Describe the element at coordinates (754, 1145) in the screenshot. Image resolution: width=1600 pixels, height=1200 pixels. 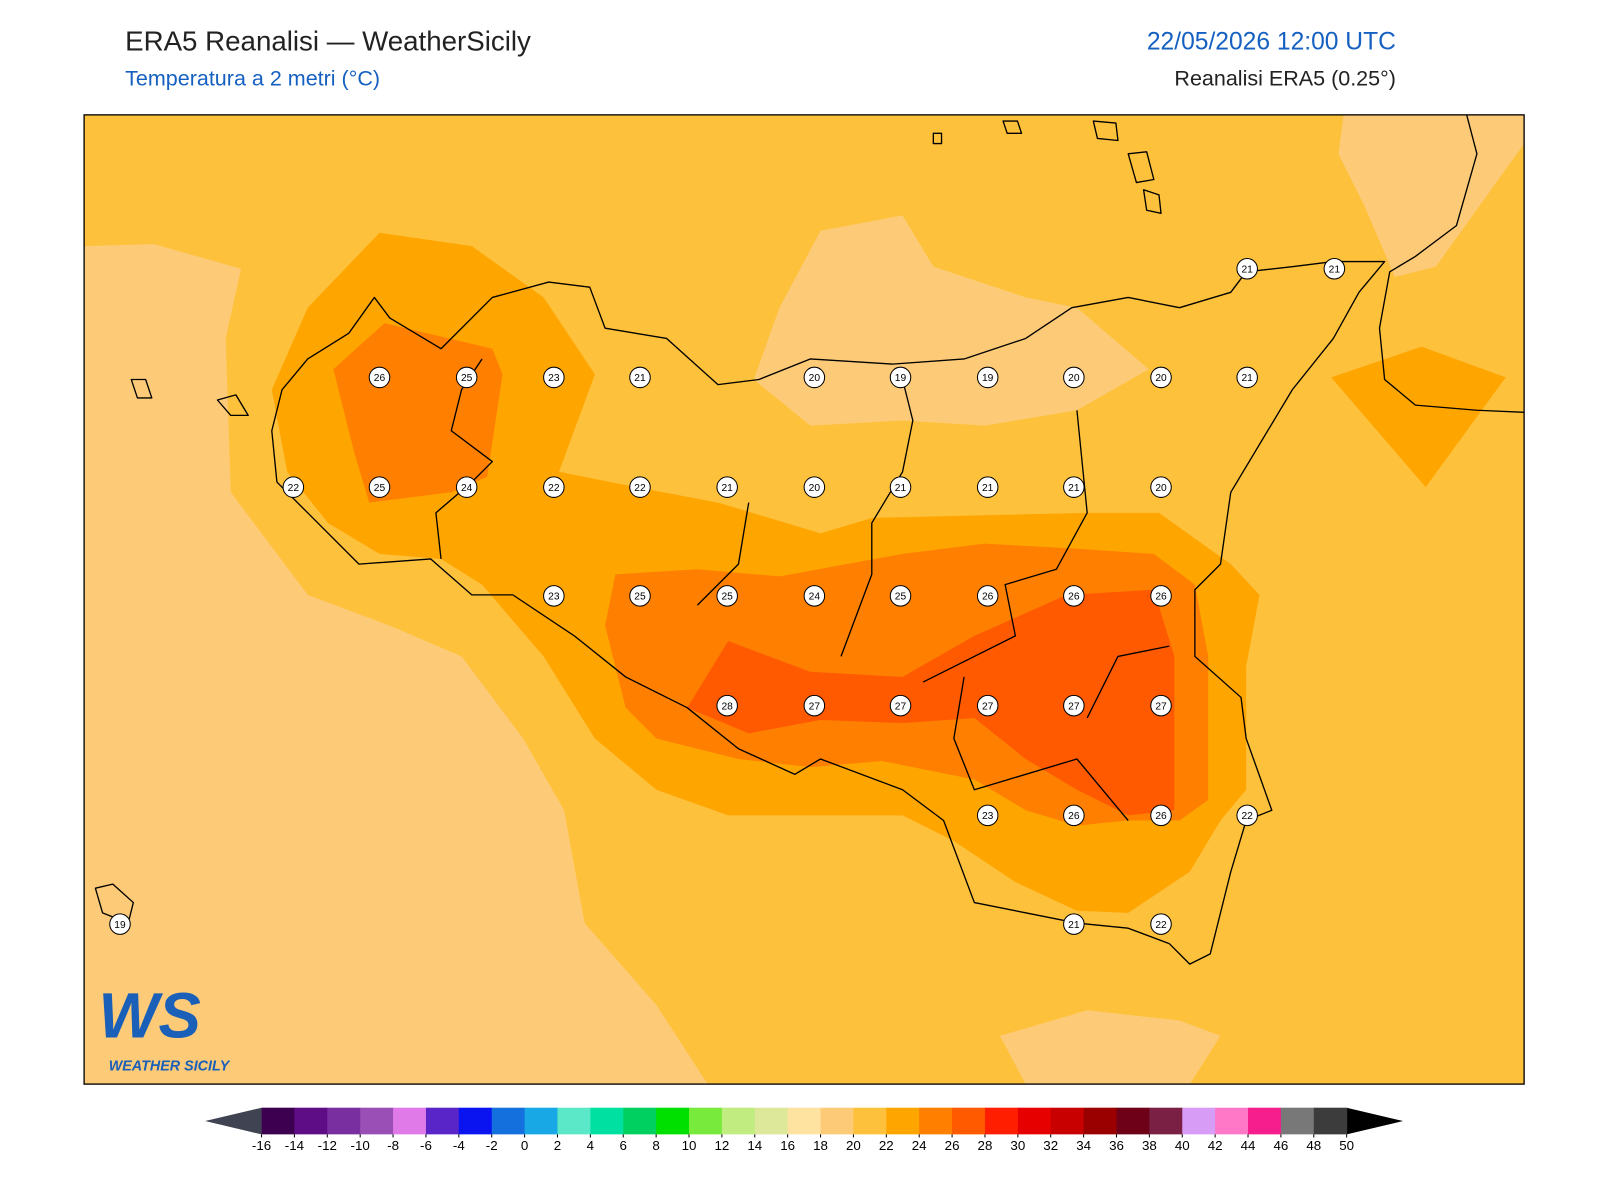
I see `colorbar-label: 14` at that location.